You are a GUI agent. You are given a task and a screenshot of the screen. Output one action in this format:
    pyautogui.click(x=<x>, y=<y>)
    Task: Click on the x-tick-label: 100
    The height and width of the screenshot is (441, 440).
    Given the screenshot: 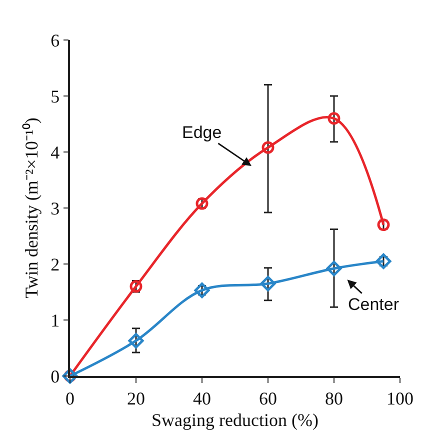 What is the action you would take?
    pyautogui.click(x=400, y=398)
    